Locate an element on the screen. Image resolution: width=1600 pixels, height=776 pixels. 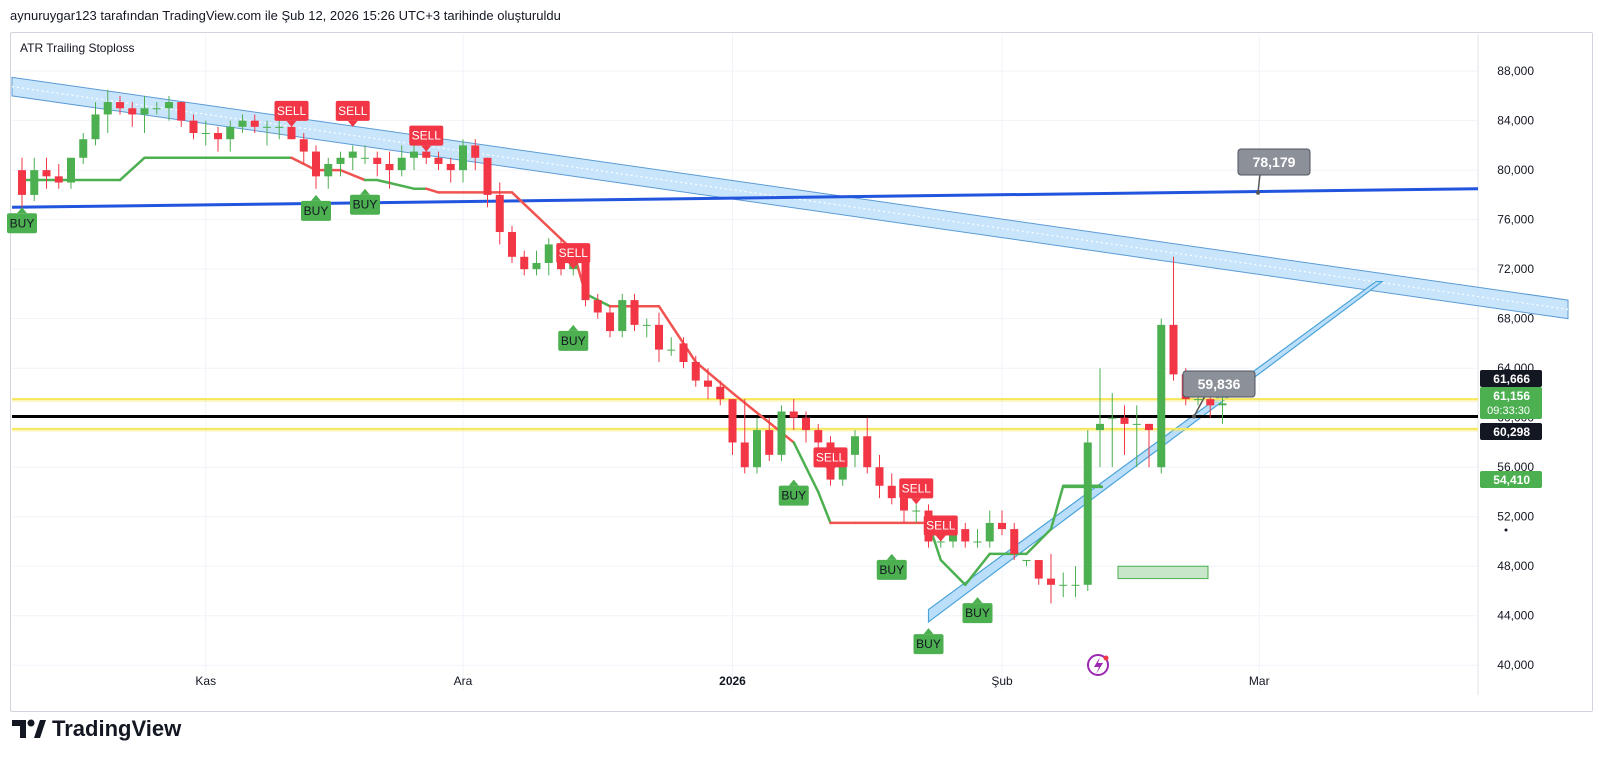
sell-signal: SELL is located at coordinates (291, 113).